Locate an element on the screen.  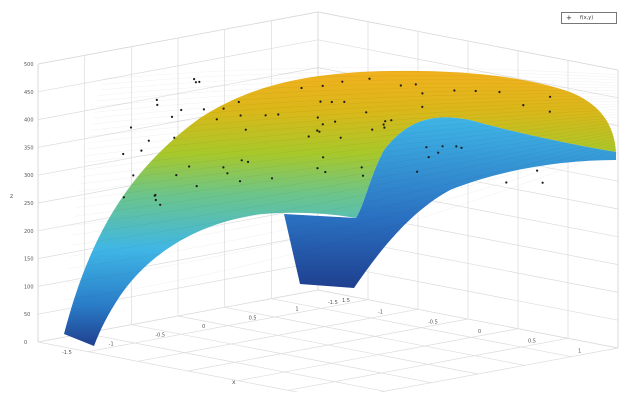
x-tick-label: -1.5 is located at coordinates (67, 353).